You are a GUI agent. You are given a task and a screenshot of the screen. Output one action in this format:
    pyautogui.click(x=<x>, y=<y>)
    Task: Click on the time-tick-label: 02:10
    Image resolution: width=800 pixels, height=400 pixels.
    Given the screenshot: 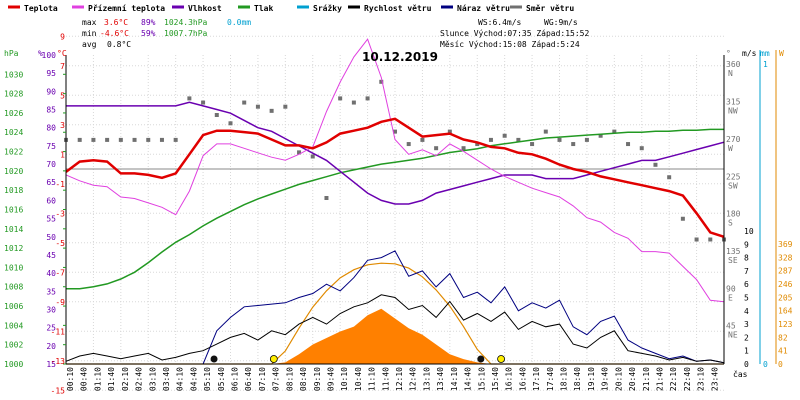 What is the action you would take?
    pyautogui.click(x=125, y=379)
    